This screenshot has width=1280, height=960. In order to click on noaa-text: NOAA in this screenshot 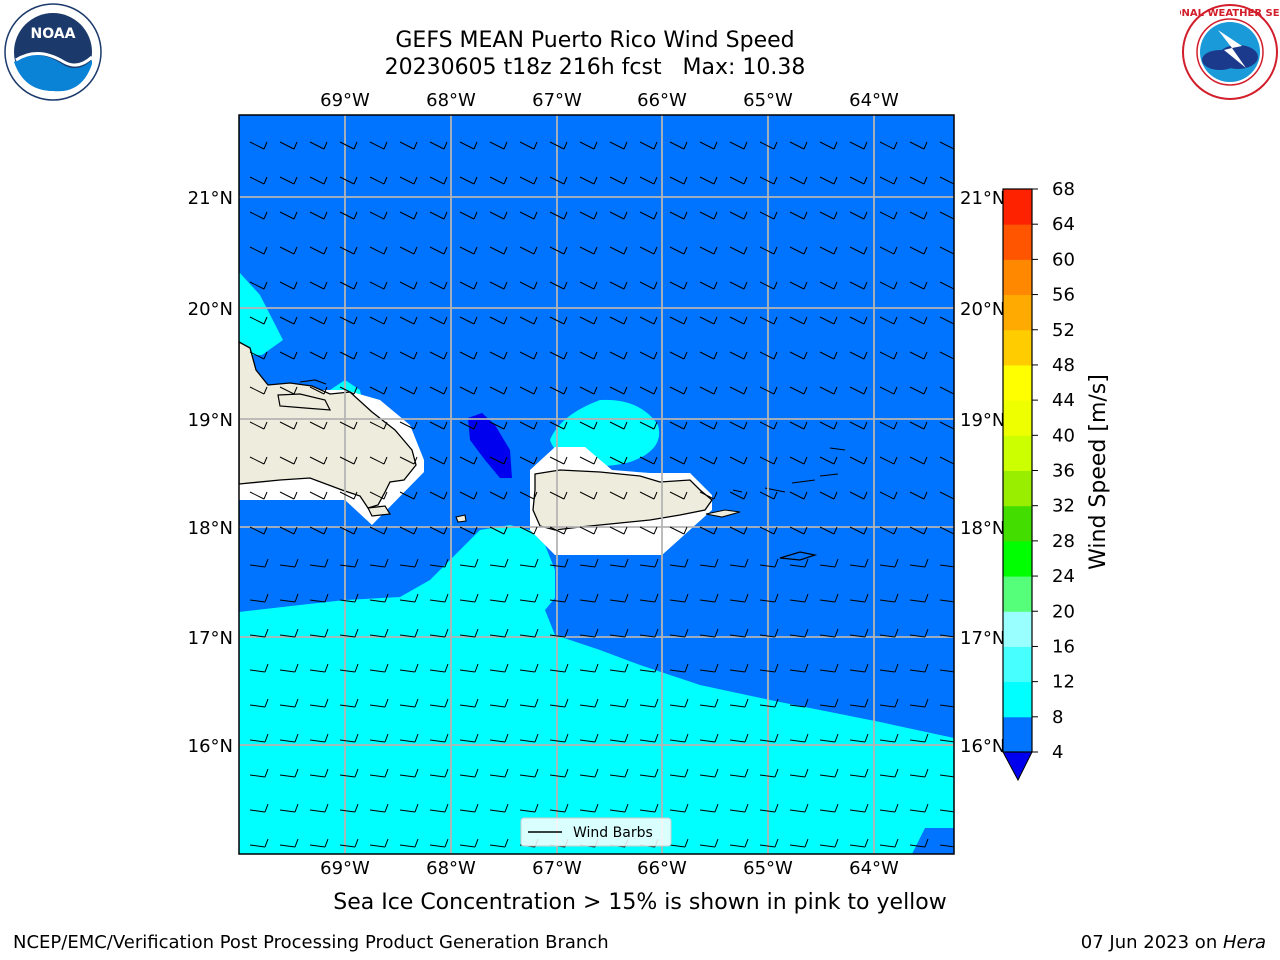, I will do `click(53, 34)`.